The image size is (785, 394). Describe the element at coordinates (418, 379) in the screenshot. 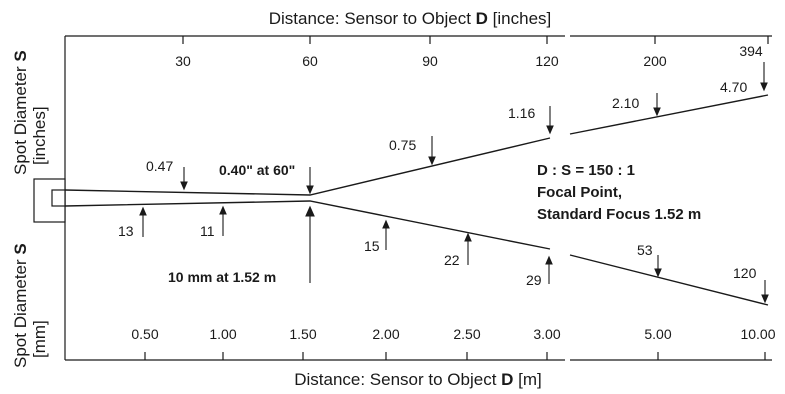

I see `bottom-axis-title: Distance: Sensor to Object D [m]` at that location.